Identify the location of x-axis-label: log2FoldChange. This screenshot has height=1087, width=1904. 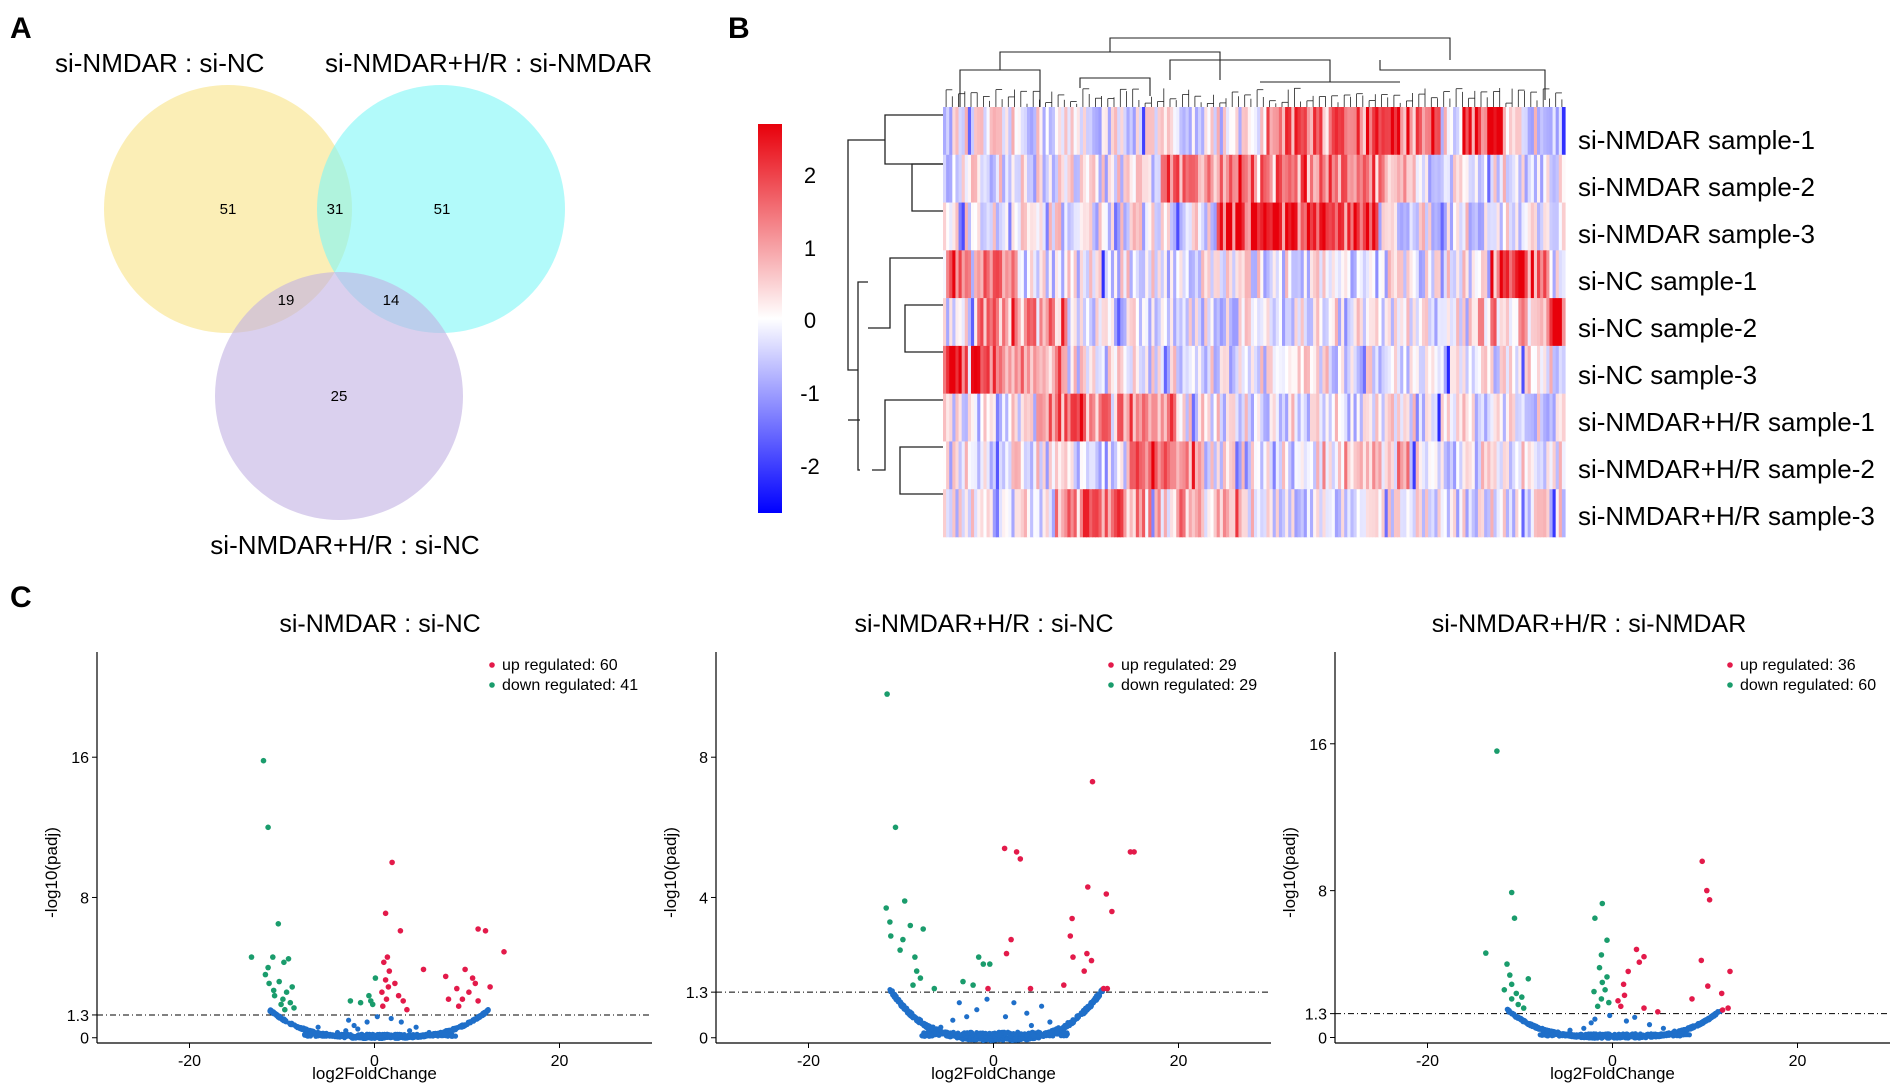
(993, 1073).